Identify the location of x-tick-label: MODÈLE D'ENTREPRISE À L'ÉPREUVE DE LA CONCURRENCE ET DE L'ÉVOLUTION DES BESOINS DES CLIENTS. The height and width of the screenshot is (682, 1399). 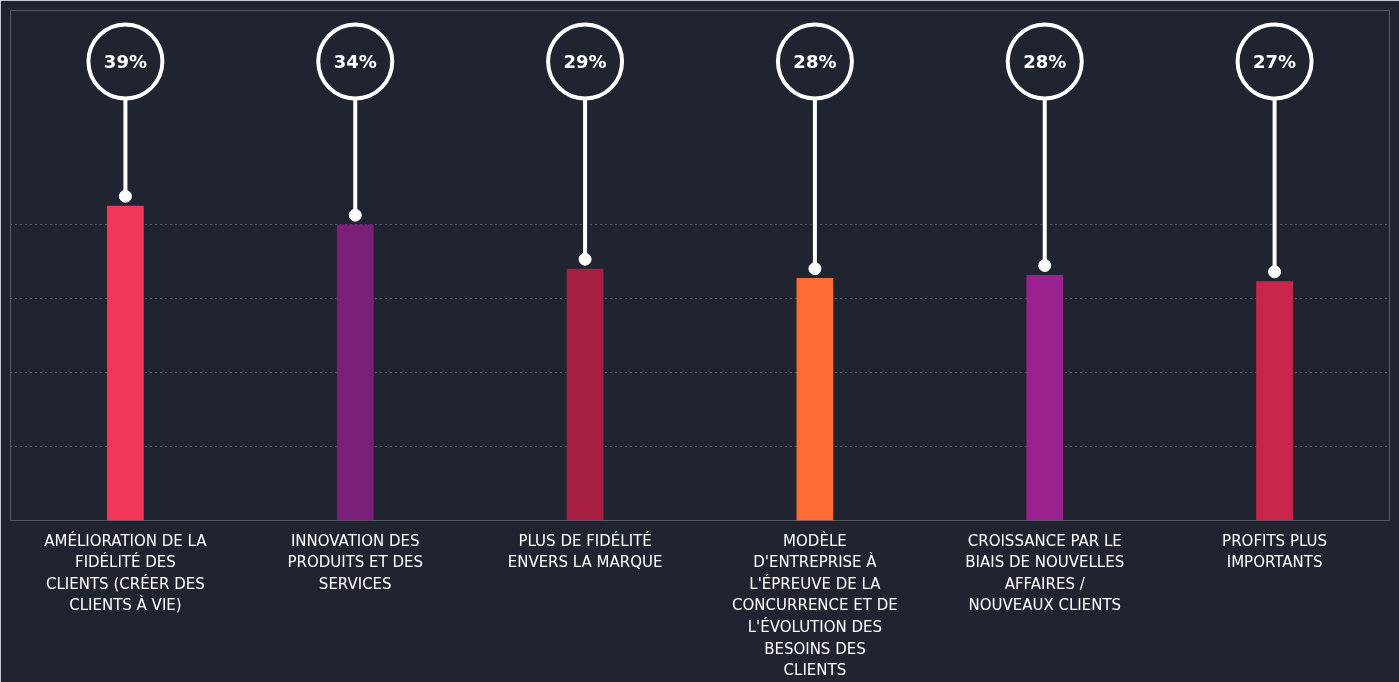
(815, 605).